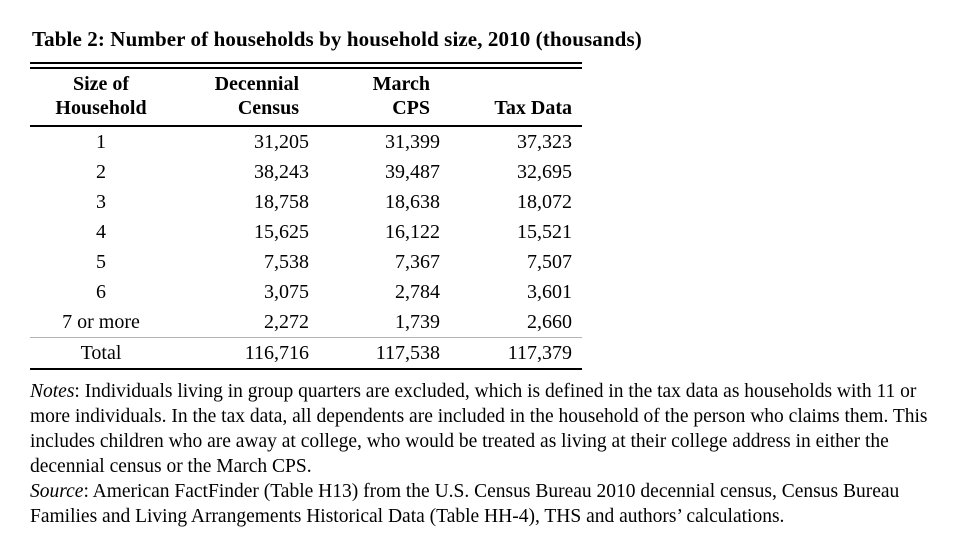  What do you see at coordinates (101, 141) in the screenshot?
I see `cell-size: 1` at bounding box center [101, 141].